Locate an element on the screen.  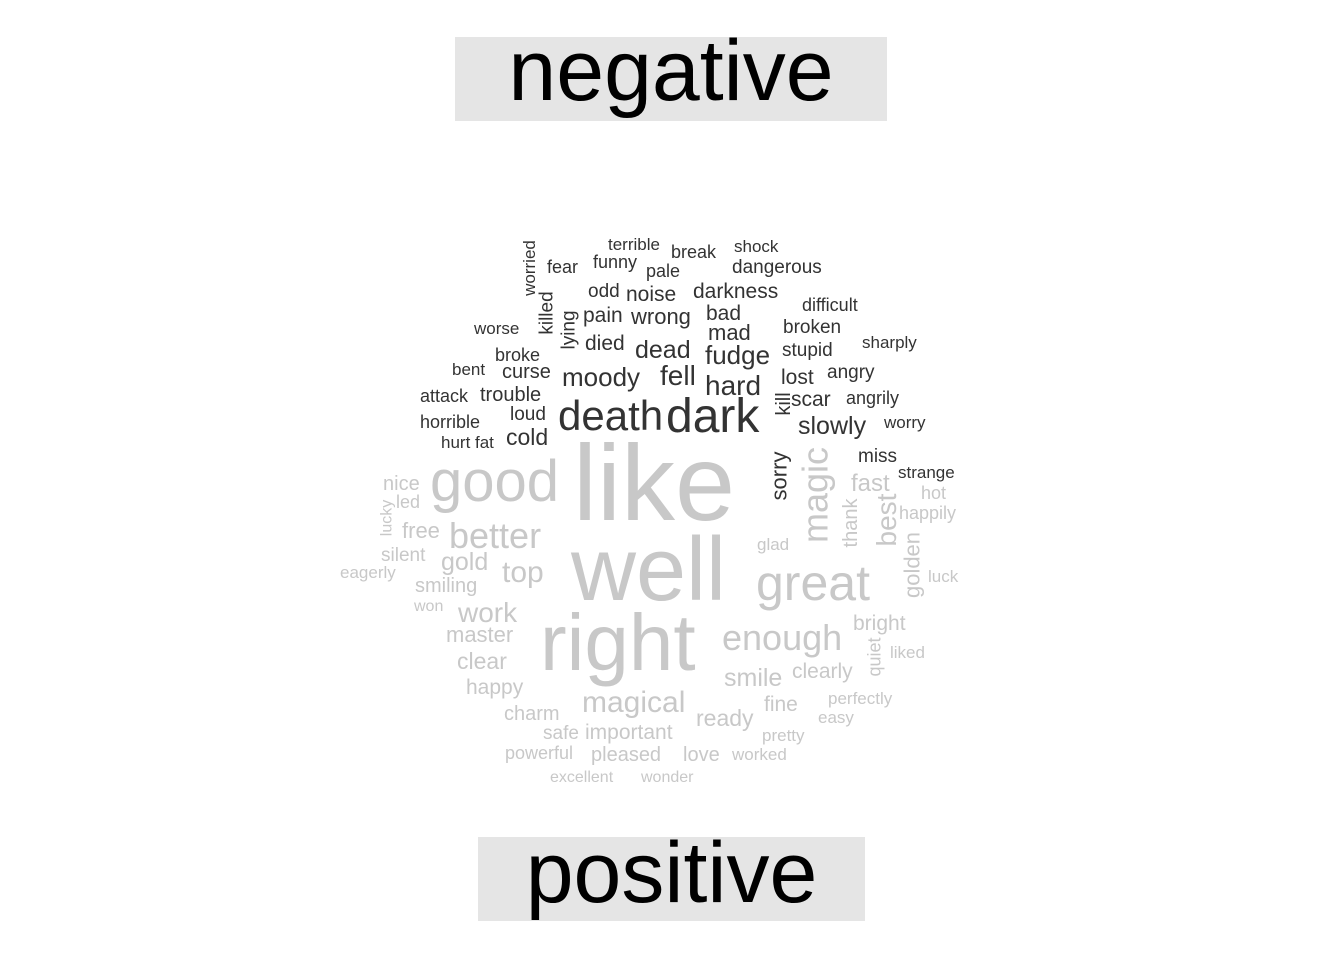
word-happy: happy is located at coordinates (495, 687).